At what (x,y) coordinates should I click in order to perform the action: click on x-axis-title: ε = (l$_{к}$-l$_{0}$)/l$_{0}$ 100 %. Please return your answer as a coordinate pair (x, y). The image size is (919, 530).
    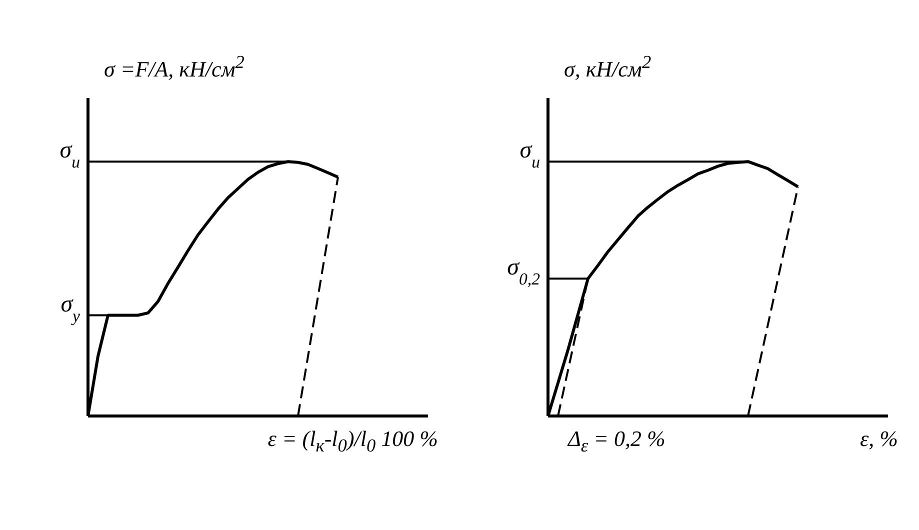
    Looking at the image, I should click on (353, 441).